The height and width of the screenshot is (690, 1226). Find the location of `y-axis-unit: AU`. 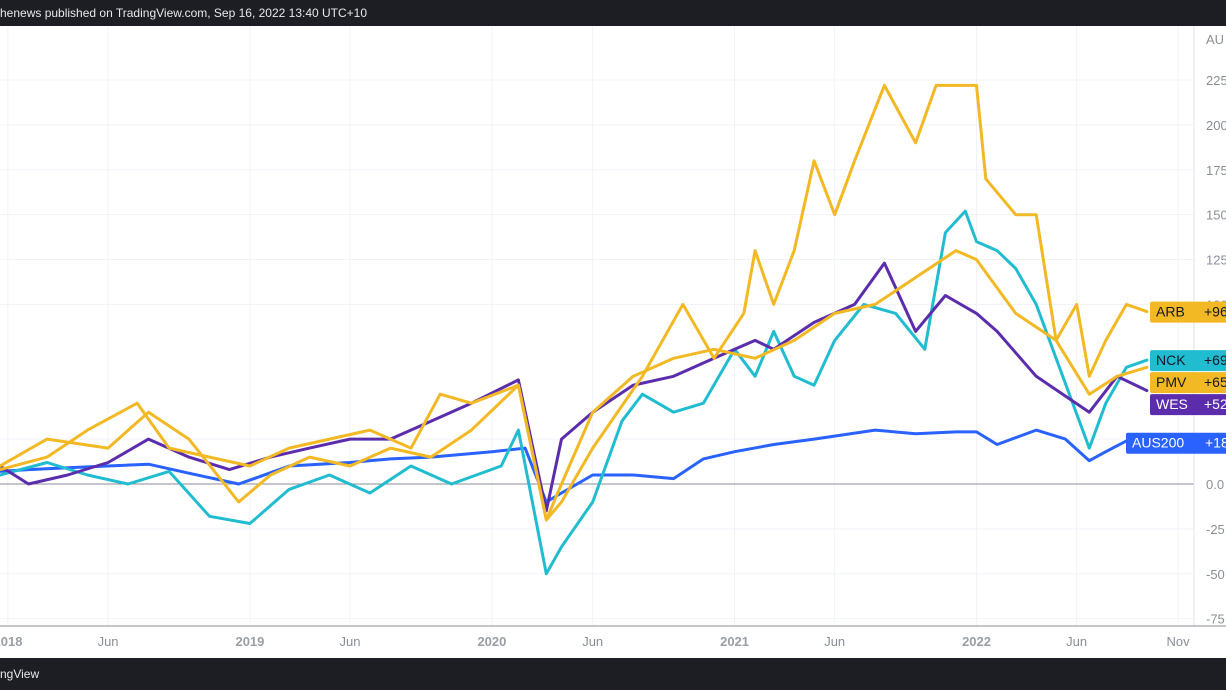

y-axis-unit: AU is located at coordinates (1215, 39).